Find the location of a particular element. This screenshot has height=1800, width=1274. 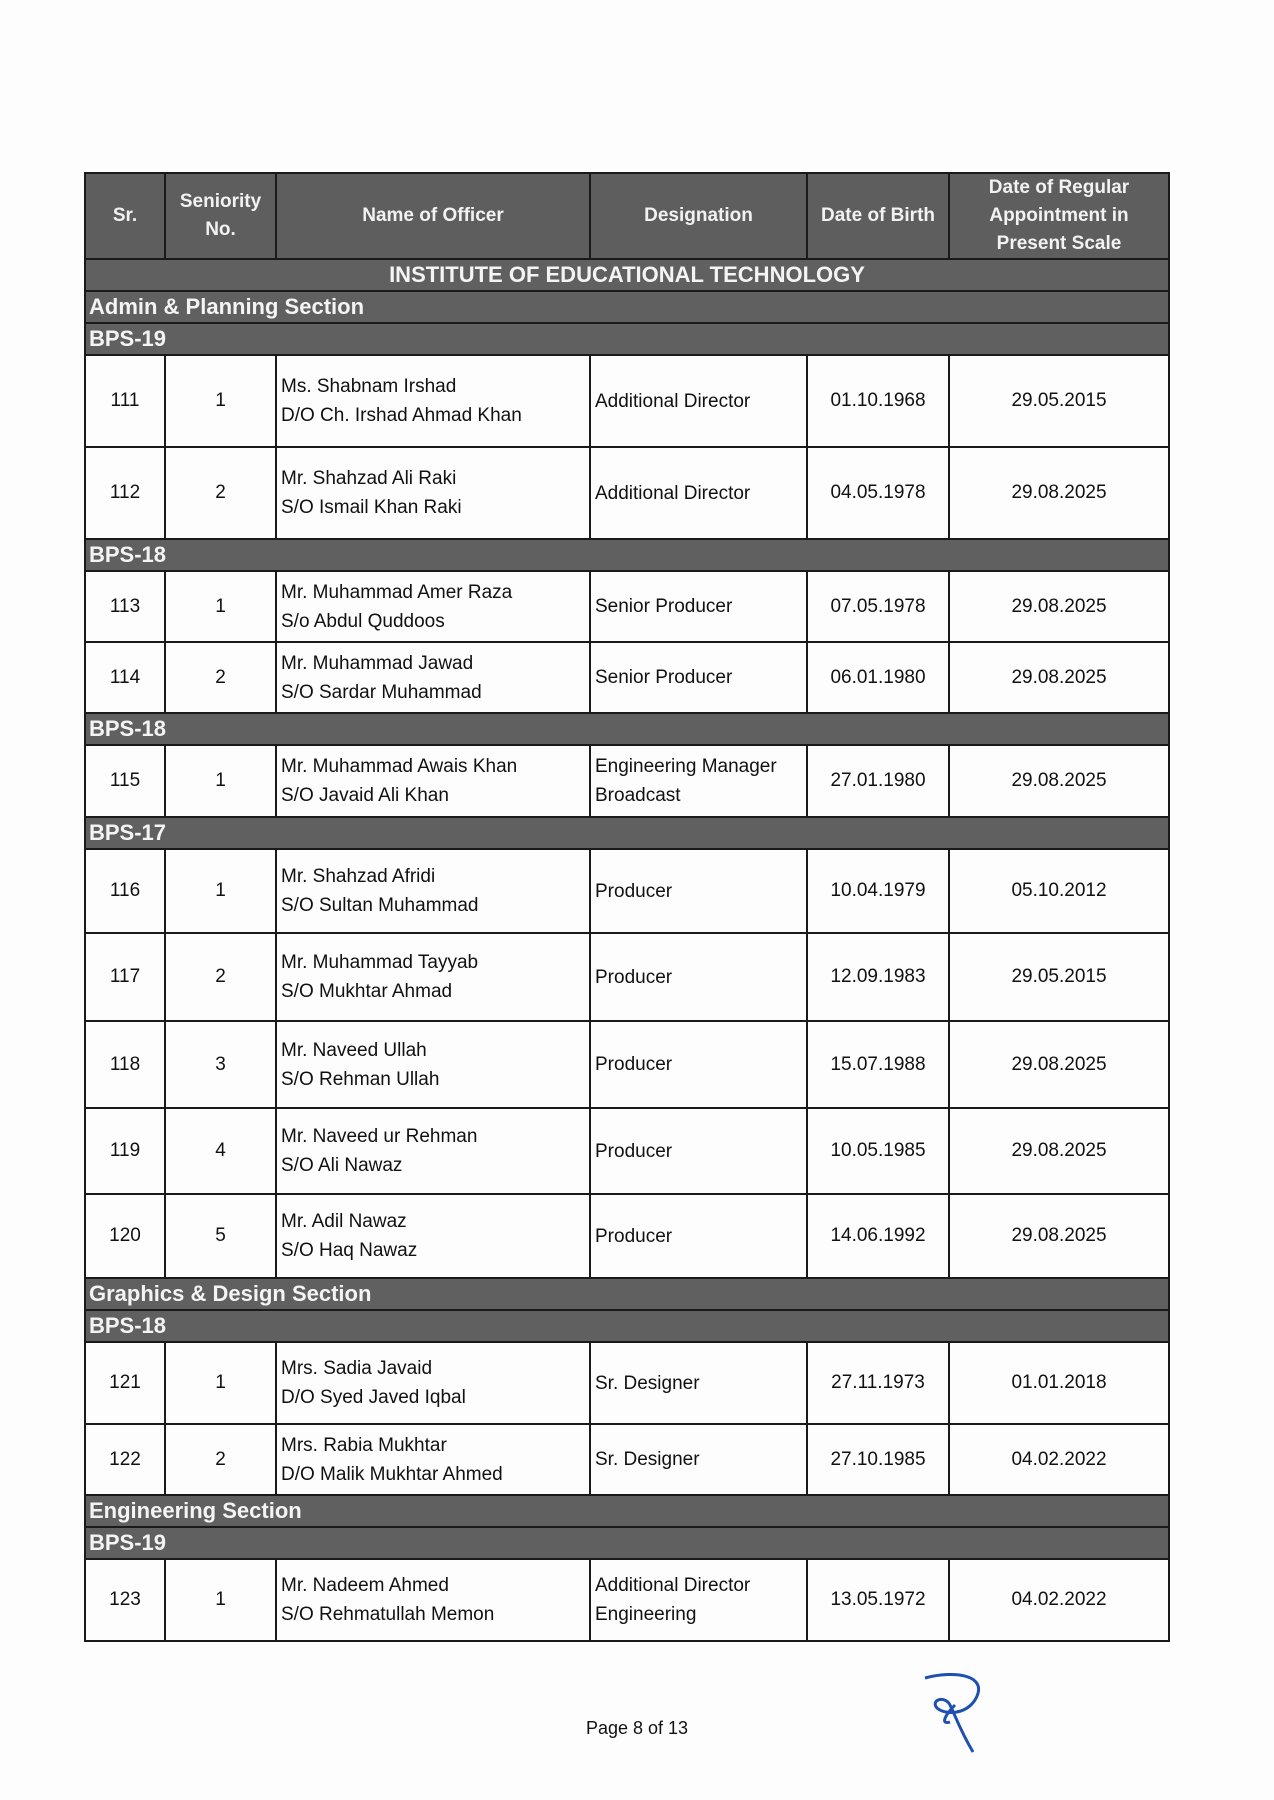

officer-name: Mr. Shahzad Ali Raki is located at coordinates (369, 478).